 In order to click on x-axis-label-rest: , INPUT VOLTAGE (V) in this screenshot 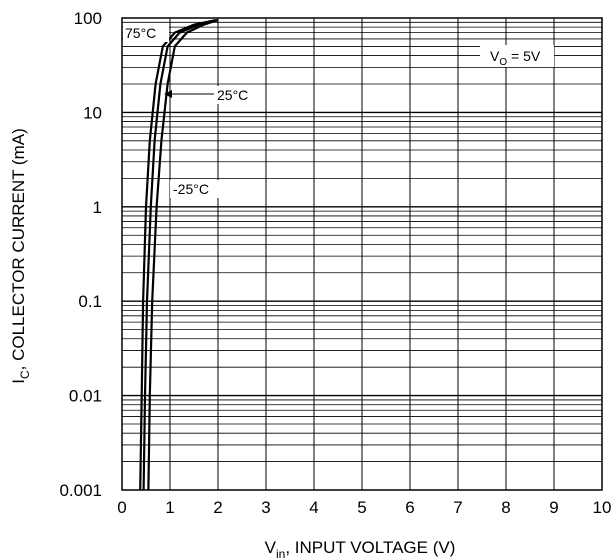, I will do `click(370, 547)`.